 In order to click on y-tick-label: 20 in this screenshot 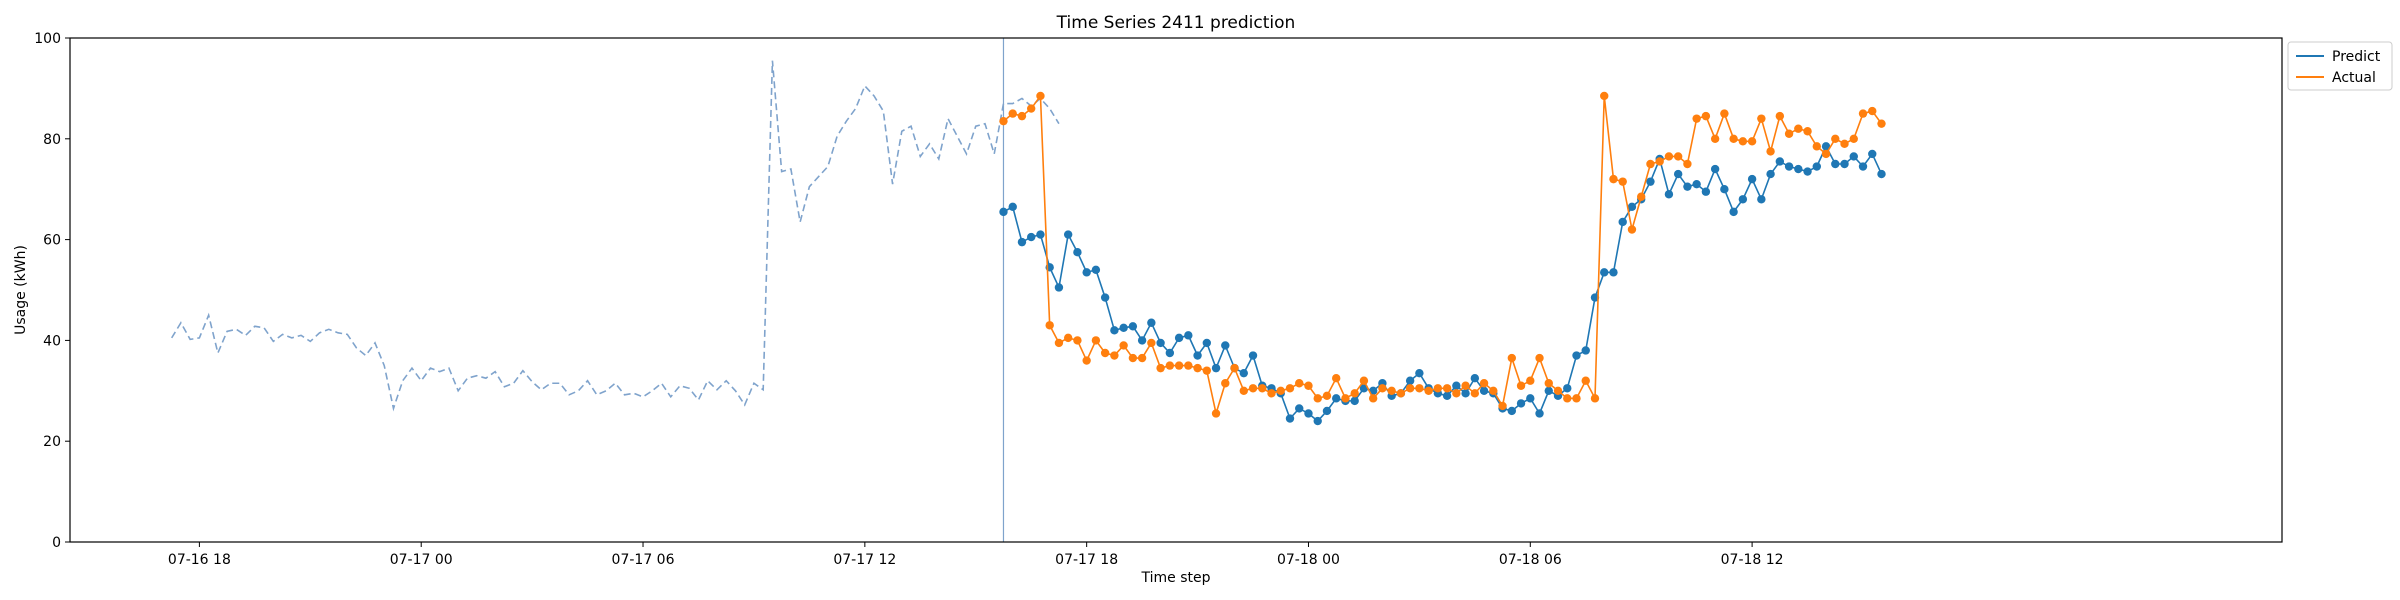, I will do `click(52, 442)`.